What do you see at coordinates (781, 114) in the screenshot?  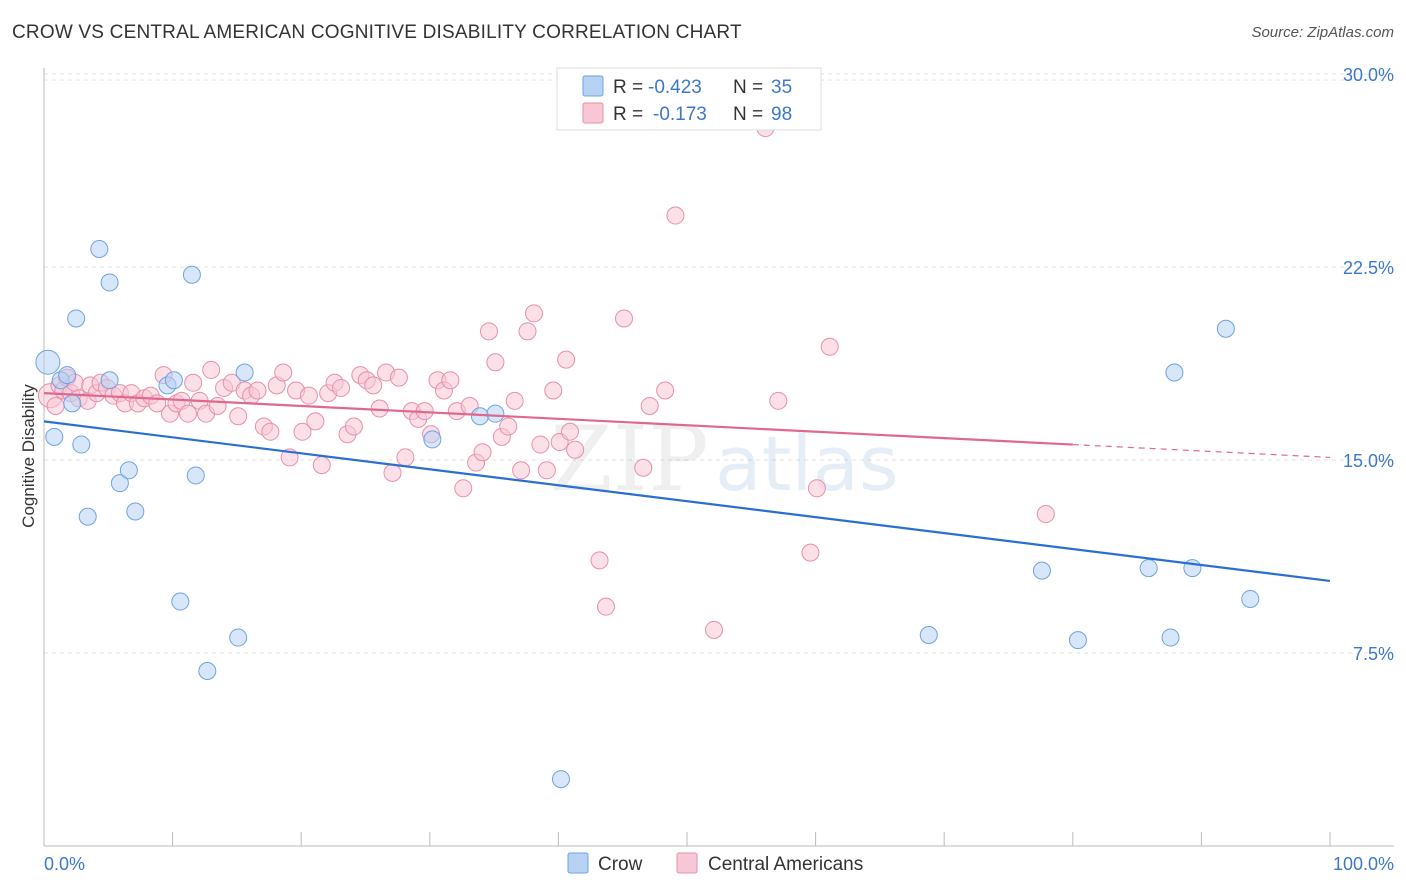 I see `stats-n-value-central-americans: 98` at bounding box center [781, 114].